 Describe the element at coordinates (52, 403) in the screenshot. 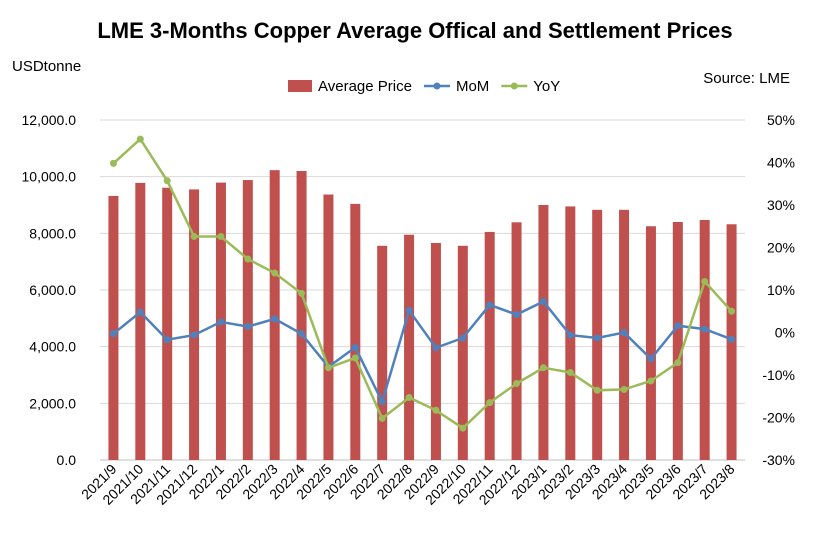

I see `y-tick-label: 2,000.0` at that location.